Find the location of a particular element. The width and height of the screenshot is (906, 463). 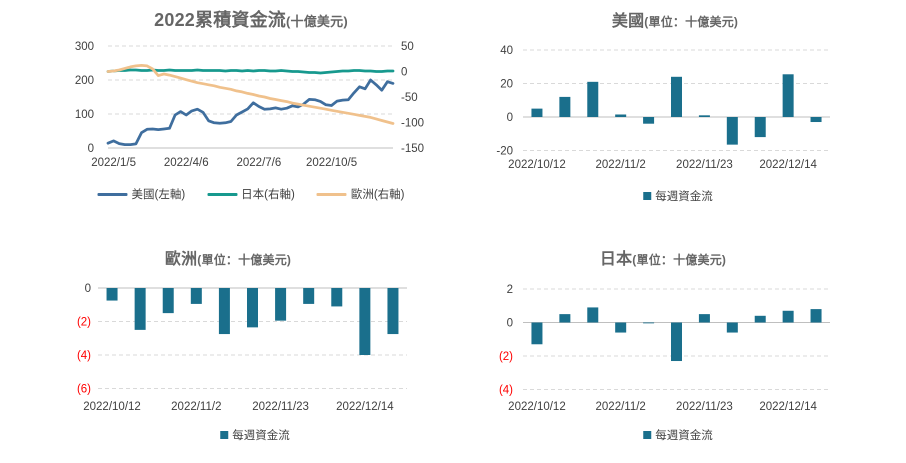

y-tick-label: 20 is located at coordinates (506, 85).